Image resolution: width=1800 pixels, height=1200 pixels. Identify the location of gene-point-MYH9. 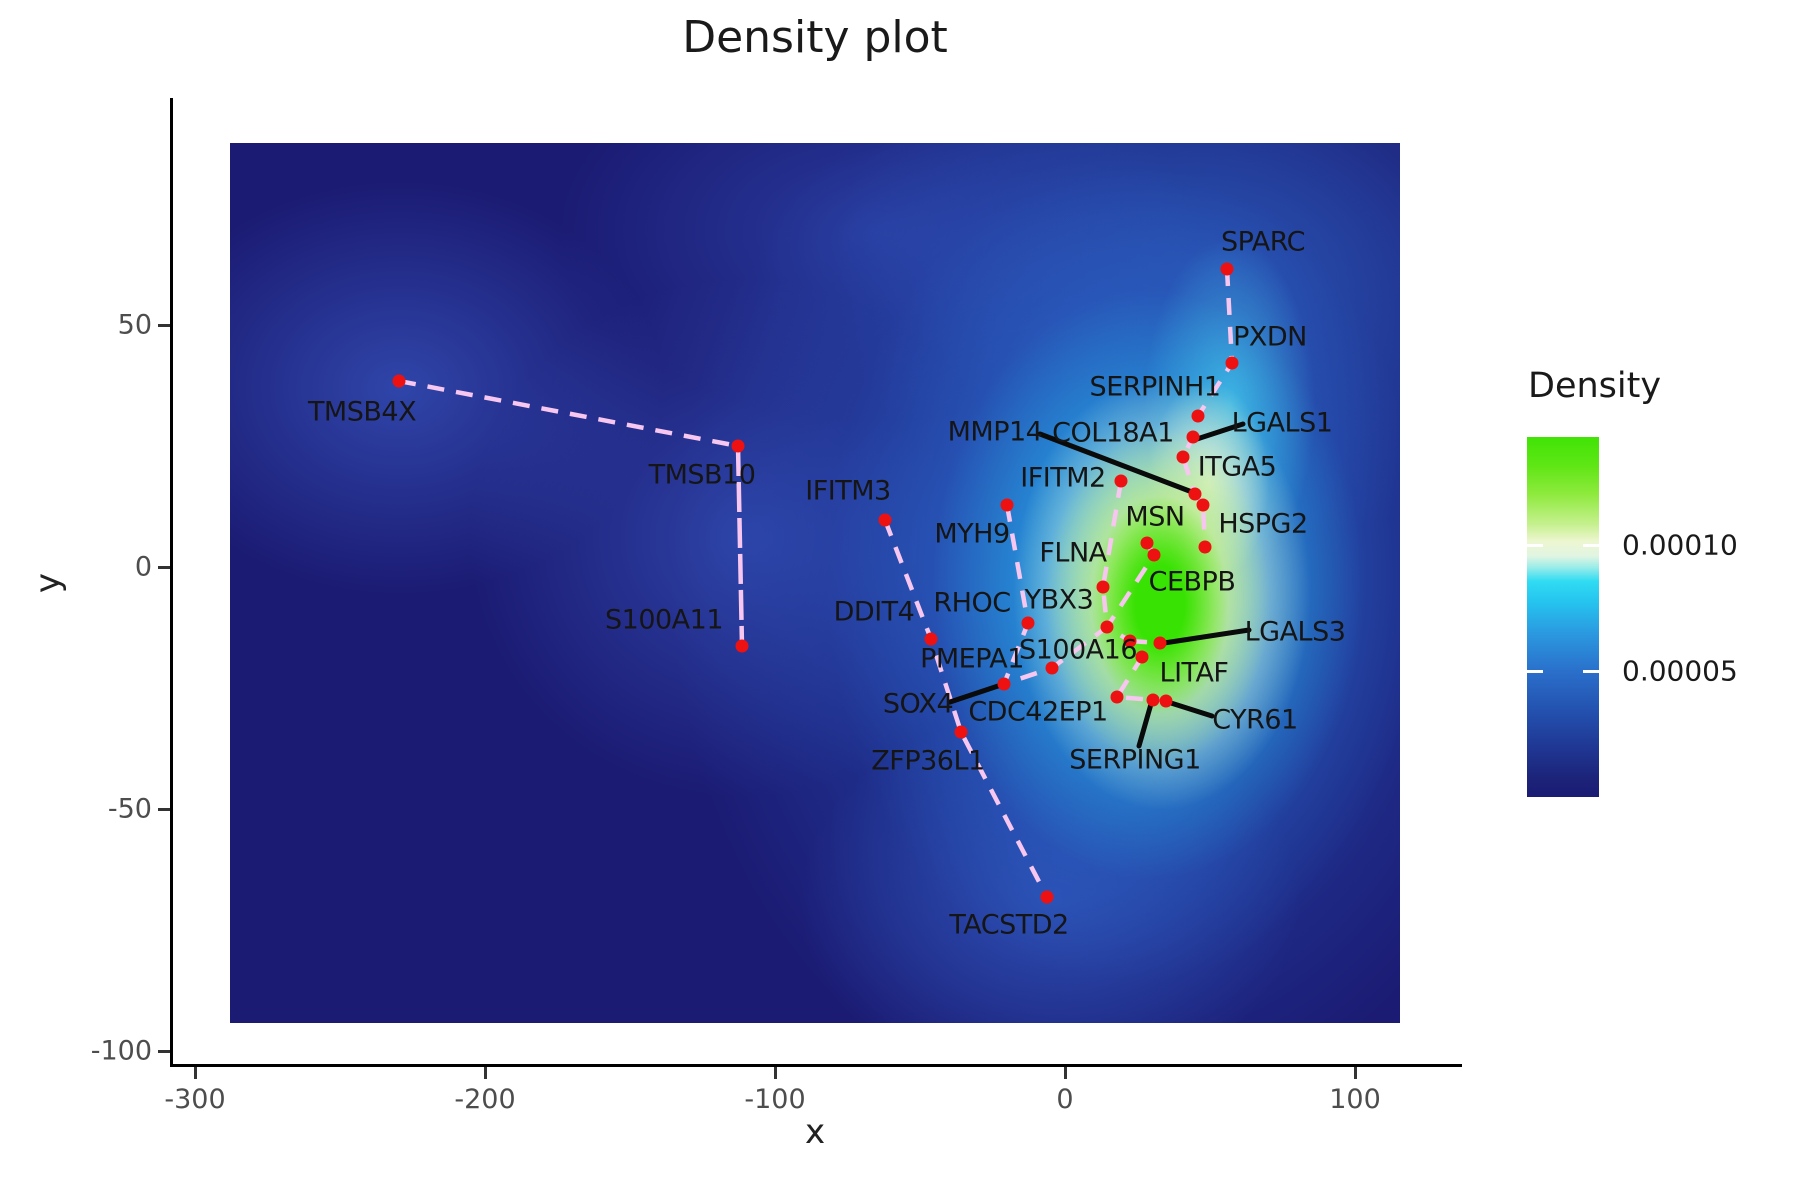
(1007, 505).